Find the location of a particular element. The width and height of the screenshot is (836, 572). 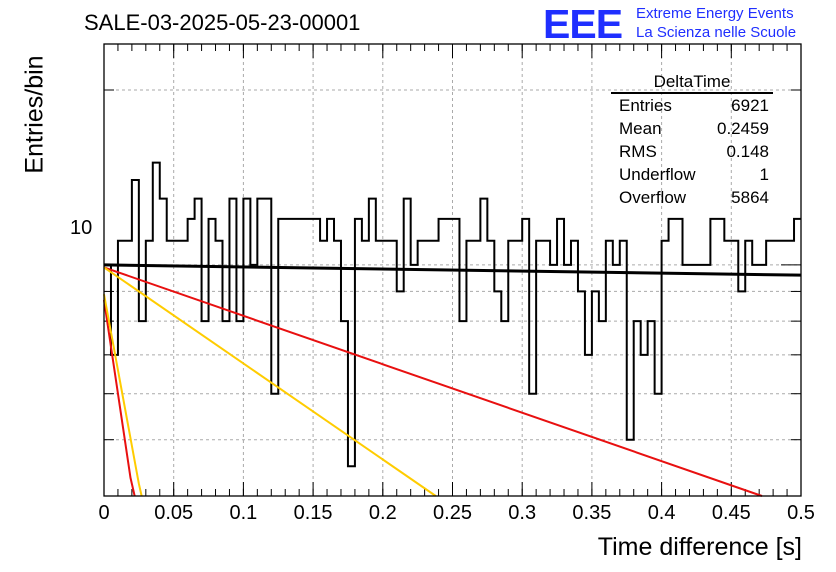

y-axis-label: Entries/bin is located at coordinates (34, 114).